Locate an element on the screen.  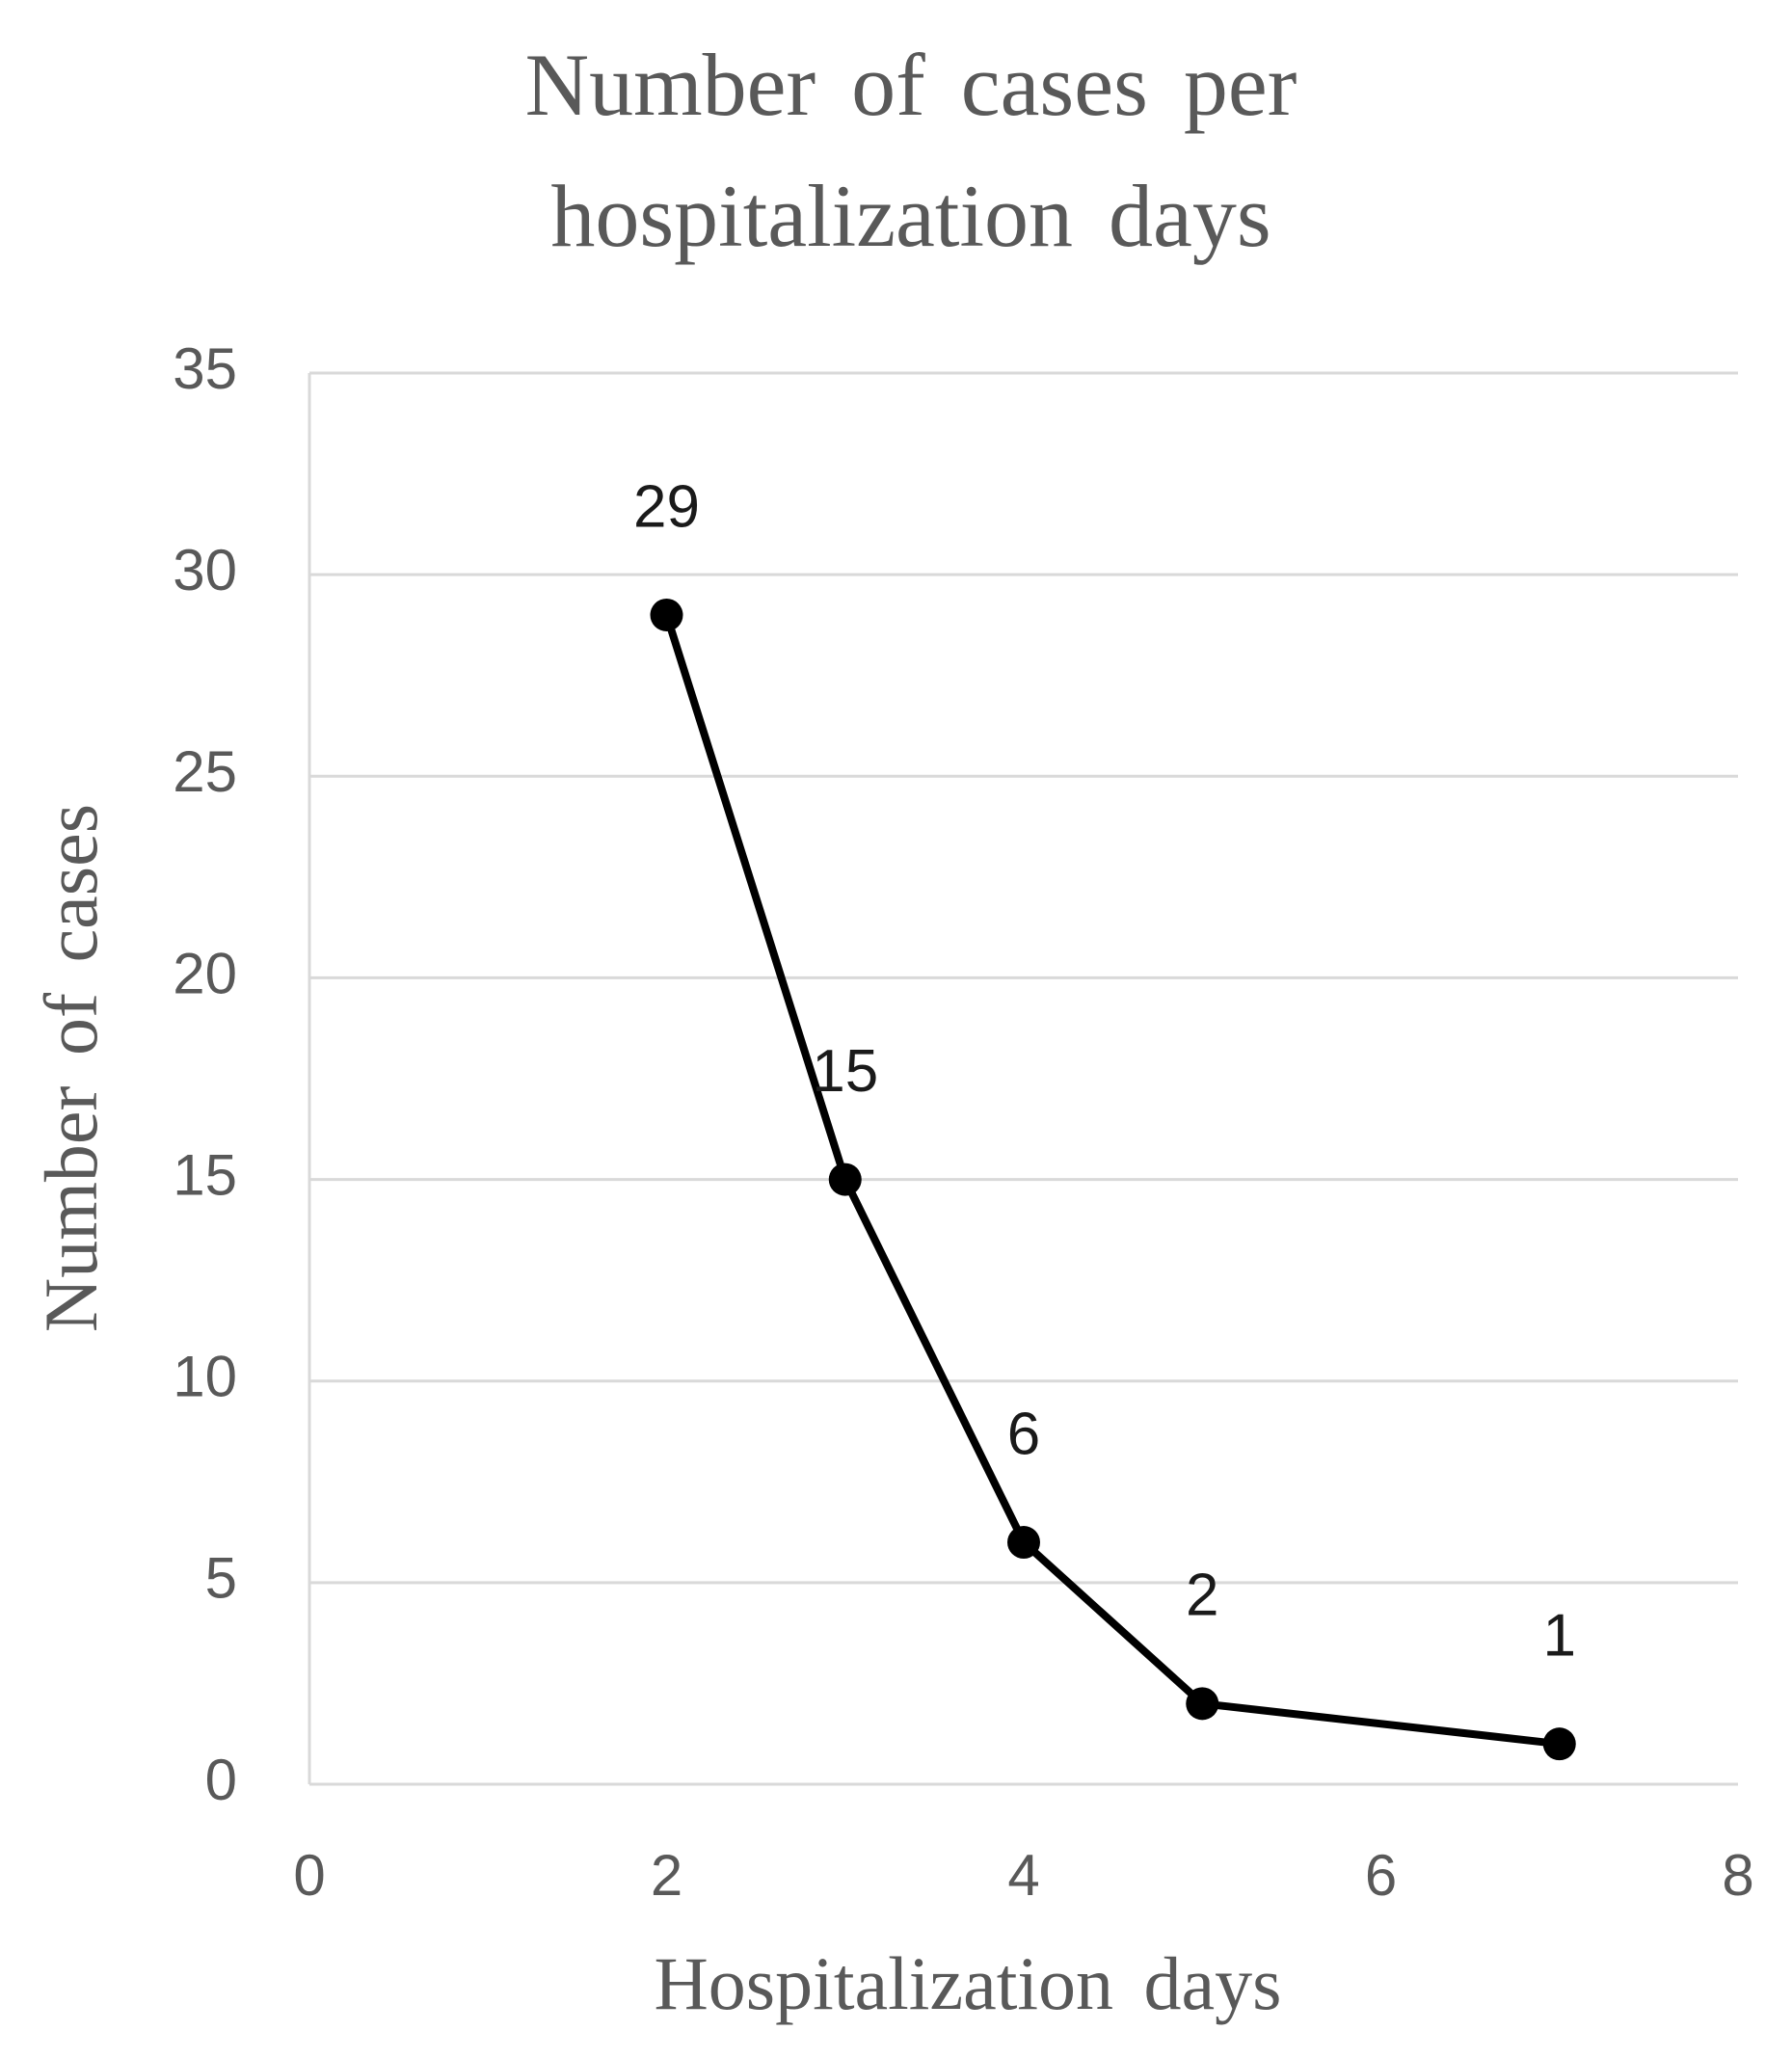
y-tick-label: 0 is located at coordinates (221, 1780).